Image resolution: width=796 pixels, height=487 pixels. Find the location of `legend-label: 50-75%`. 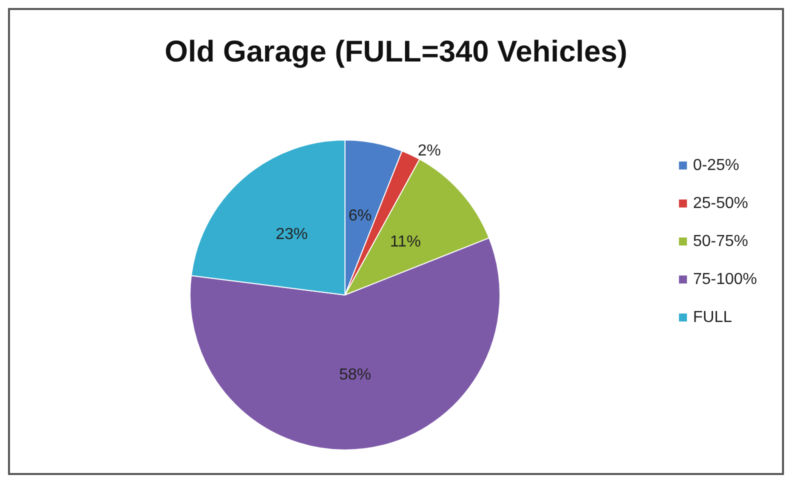

legend-label: 50-75% is located at coordinates (720, 241).